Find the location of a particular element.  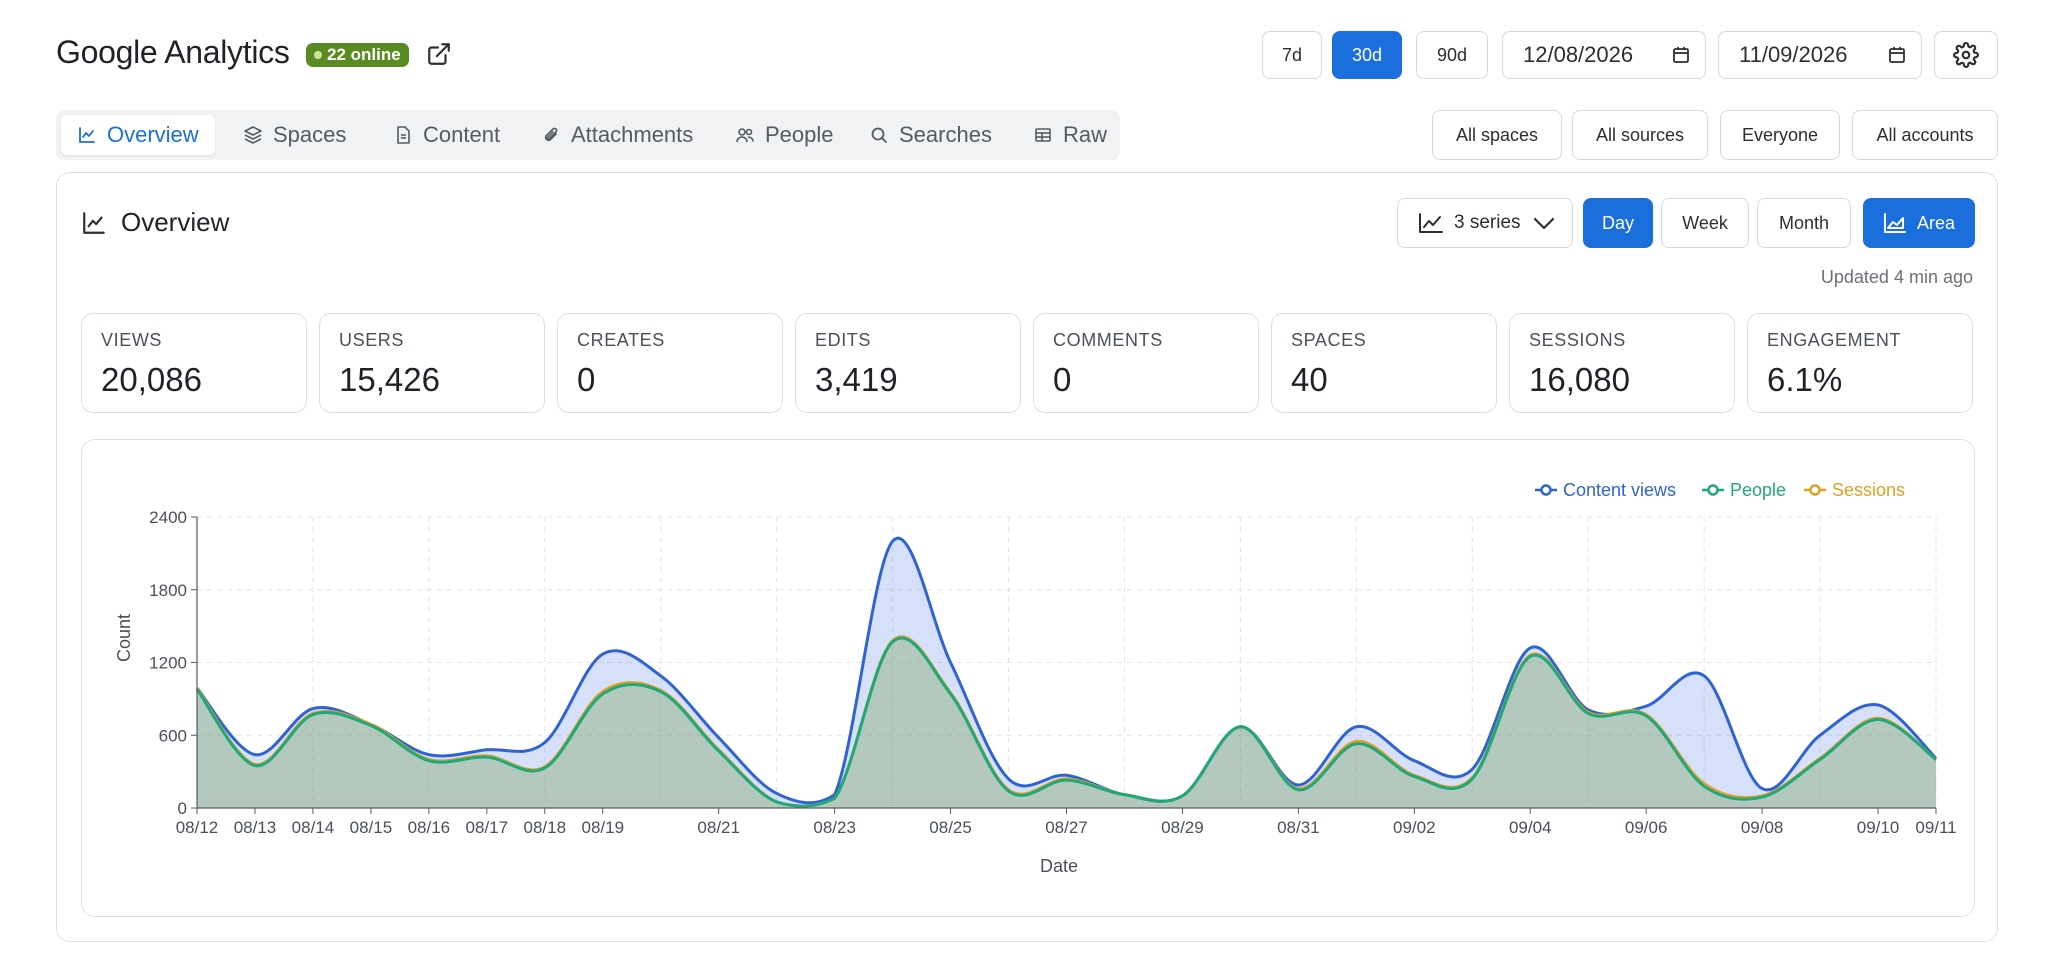

stat-label: VIEWS is located at coordinates (132, 340).